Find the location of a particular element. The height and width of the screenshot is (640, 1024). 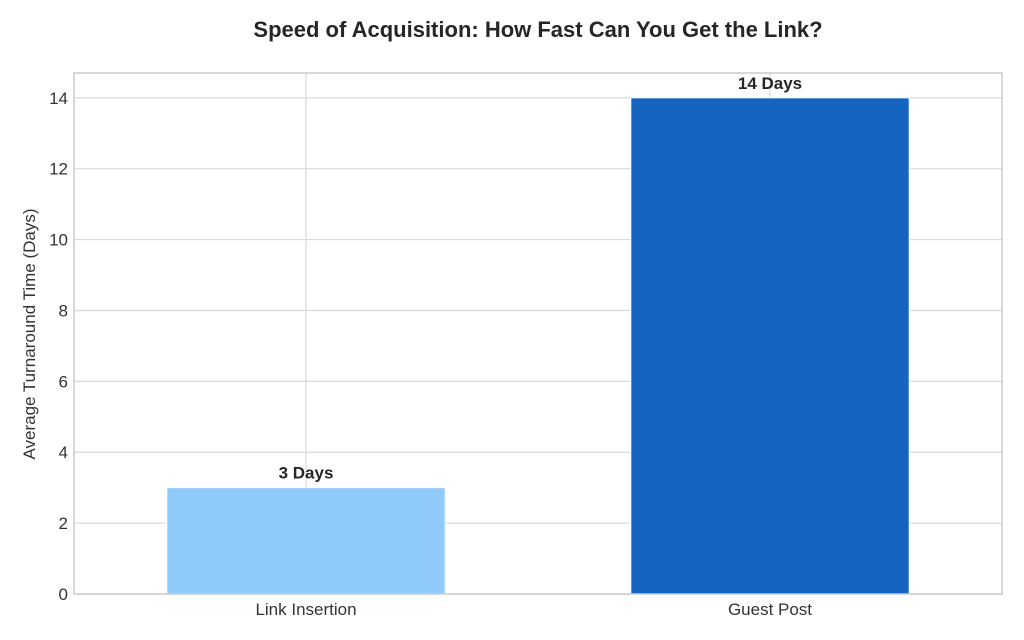

y-tick-label: 14 is located at coordinates (58, 98).